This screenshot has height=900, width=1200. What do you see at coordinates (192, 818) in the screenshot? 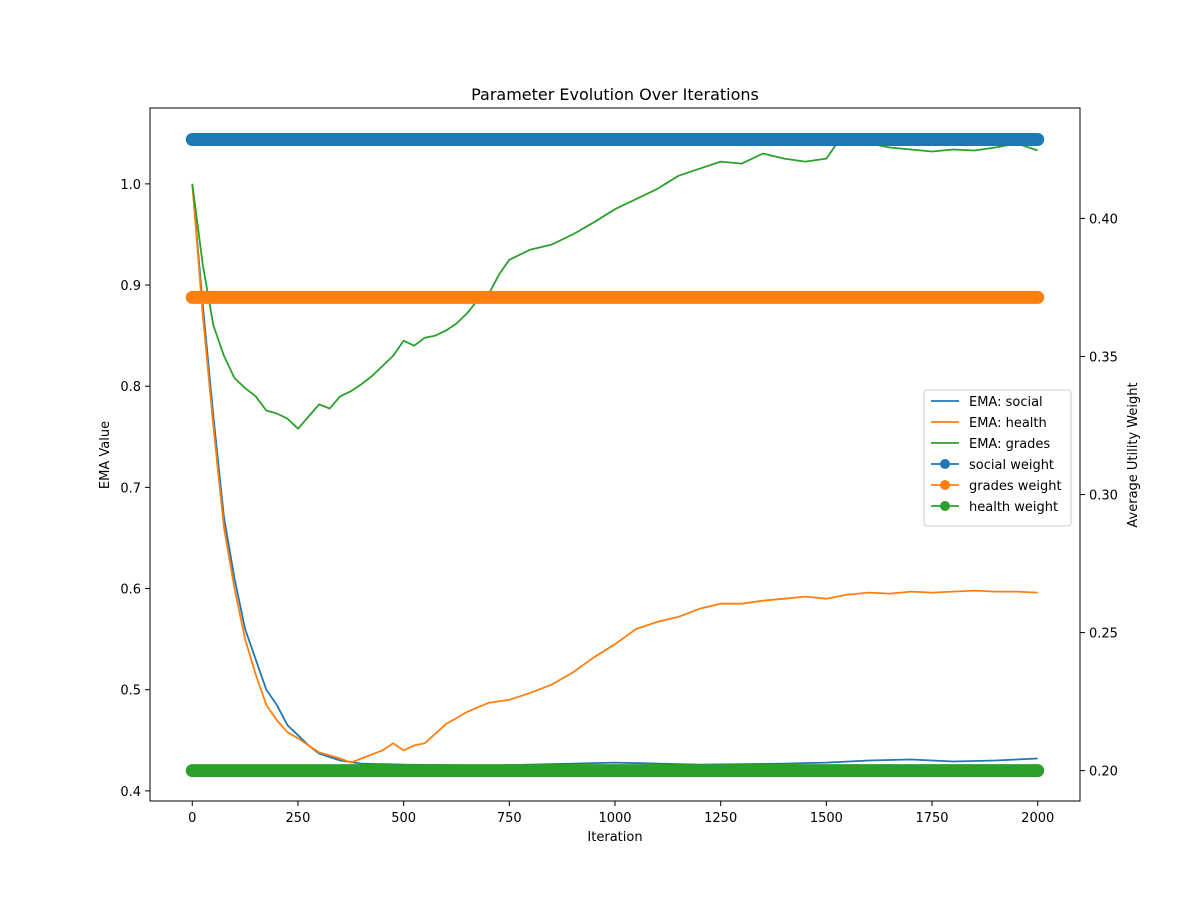
I see `x-tick-label: 0` at bounding box center [192, 818].